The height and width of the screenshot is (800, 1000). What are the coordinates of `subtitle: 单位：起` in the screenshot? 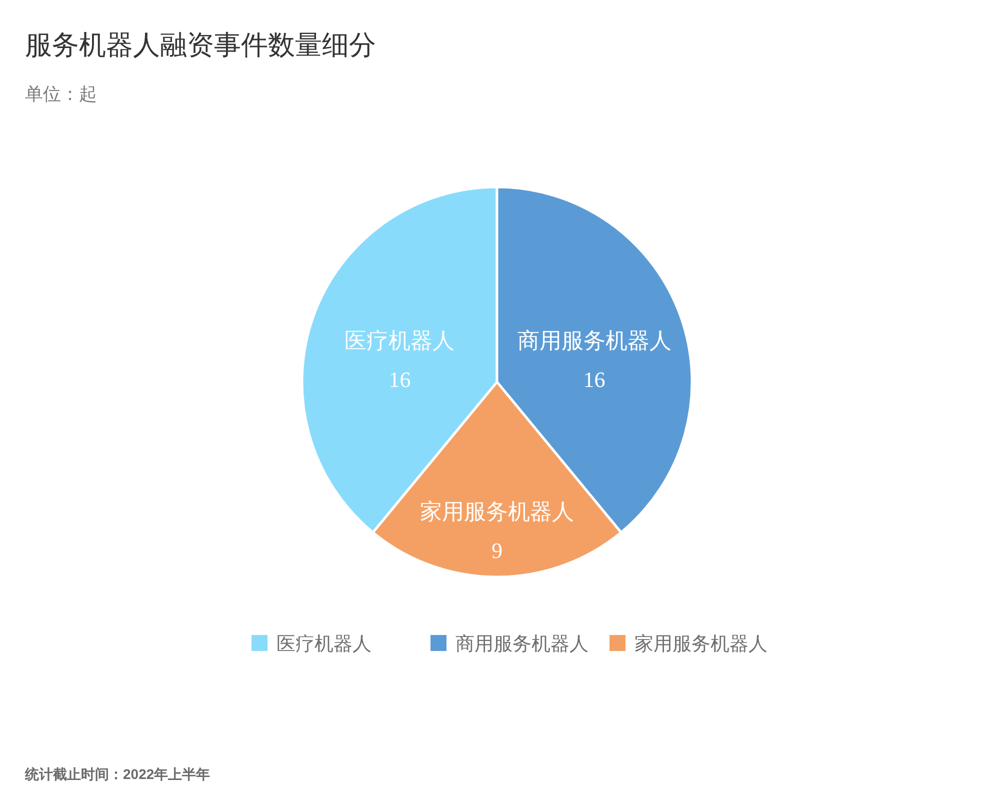 It's located at (61, 94).